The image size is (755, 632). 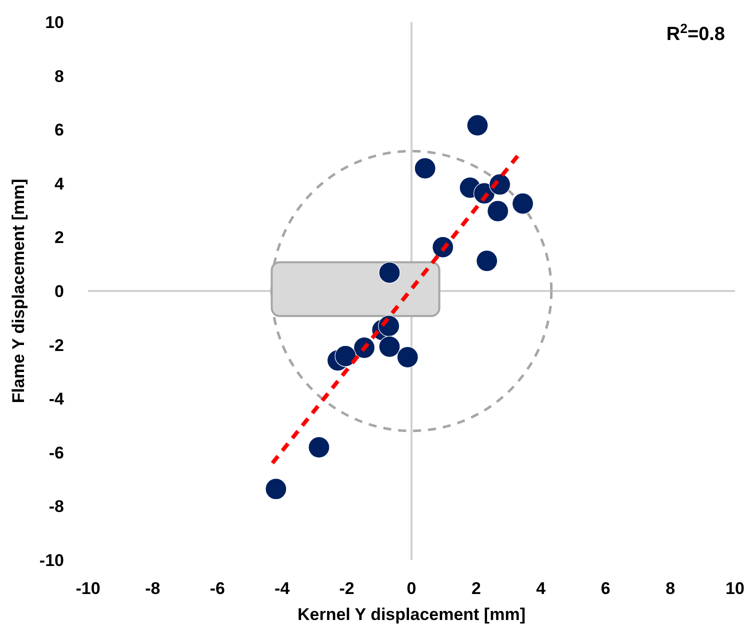 I want to click on x-tick-label: -8, so click(x=152, y=588).